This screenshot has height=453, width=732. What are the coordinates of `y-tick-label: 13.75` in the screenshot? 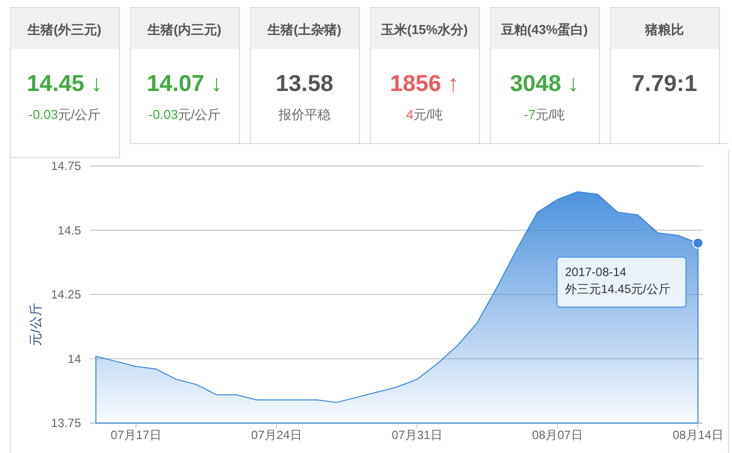 It's located at (66, 423).